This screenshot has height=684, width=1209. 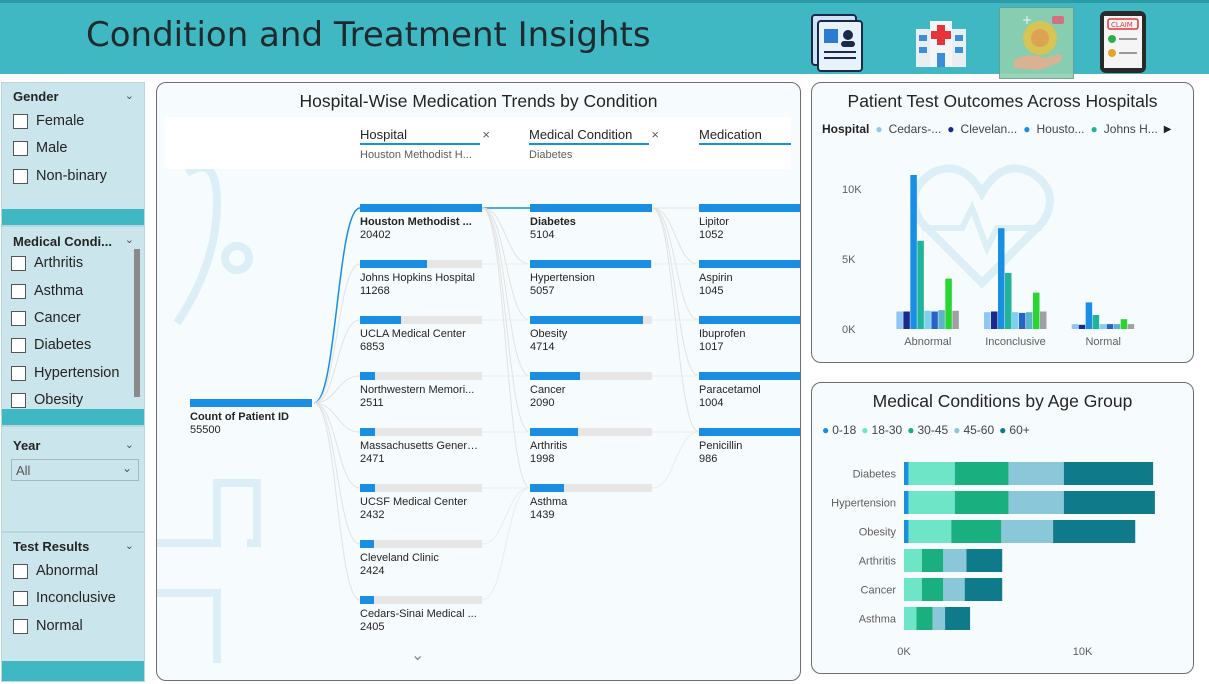 What do you see at coordinates (252, 417) in the screenshot?
I see `root-node: Count of Patient ID 55500` at bounding box center [252, 417].